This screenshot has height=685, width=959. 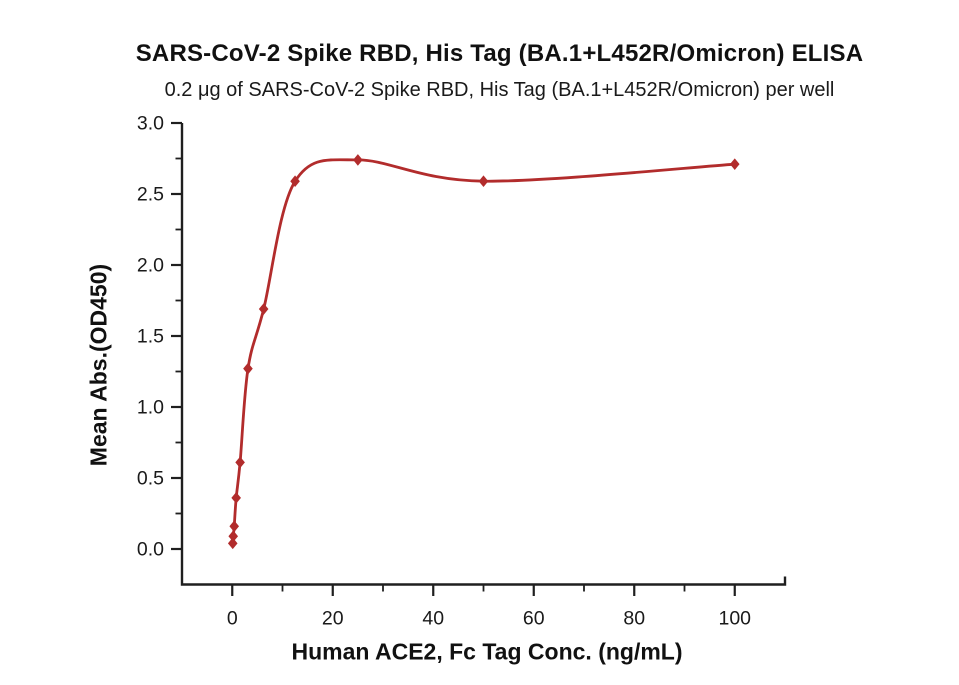 What do you see at coordinates (150, 124) in the screenshot?
I see `y-tick-label: 3.0` at bounding box center [150, 124].